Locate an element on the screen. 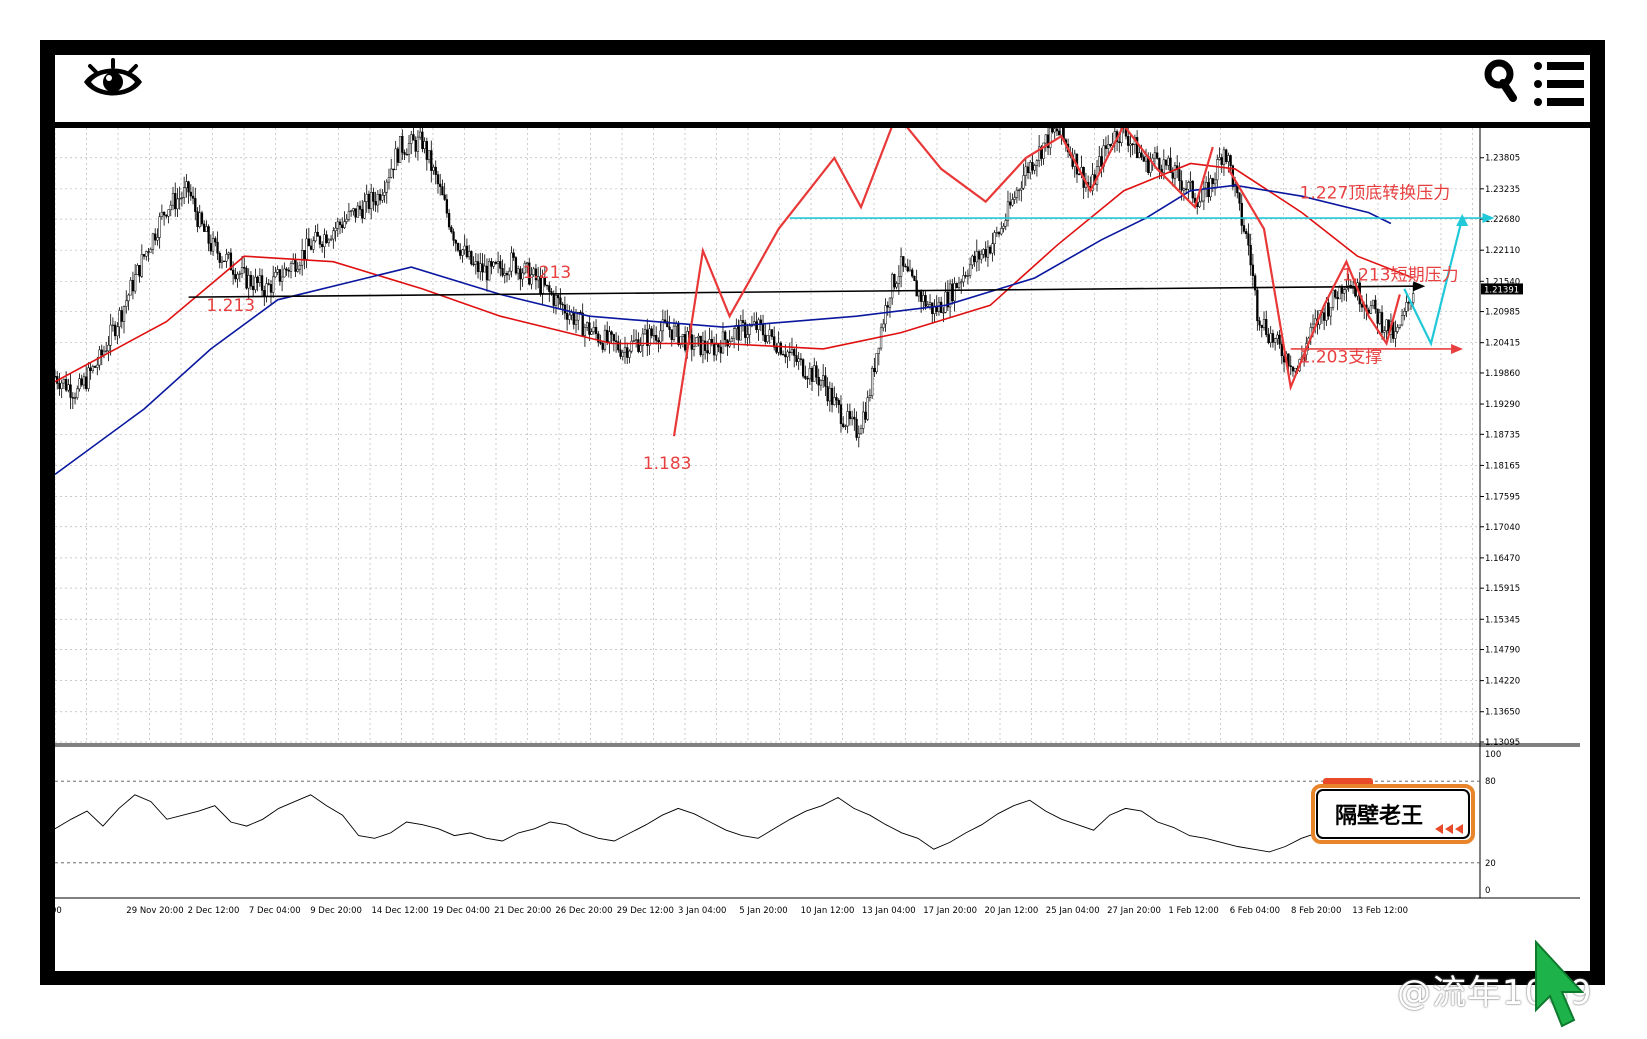  logo-text: 隔壁老王 is located at coordinates (1379, 816).